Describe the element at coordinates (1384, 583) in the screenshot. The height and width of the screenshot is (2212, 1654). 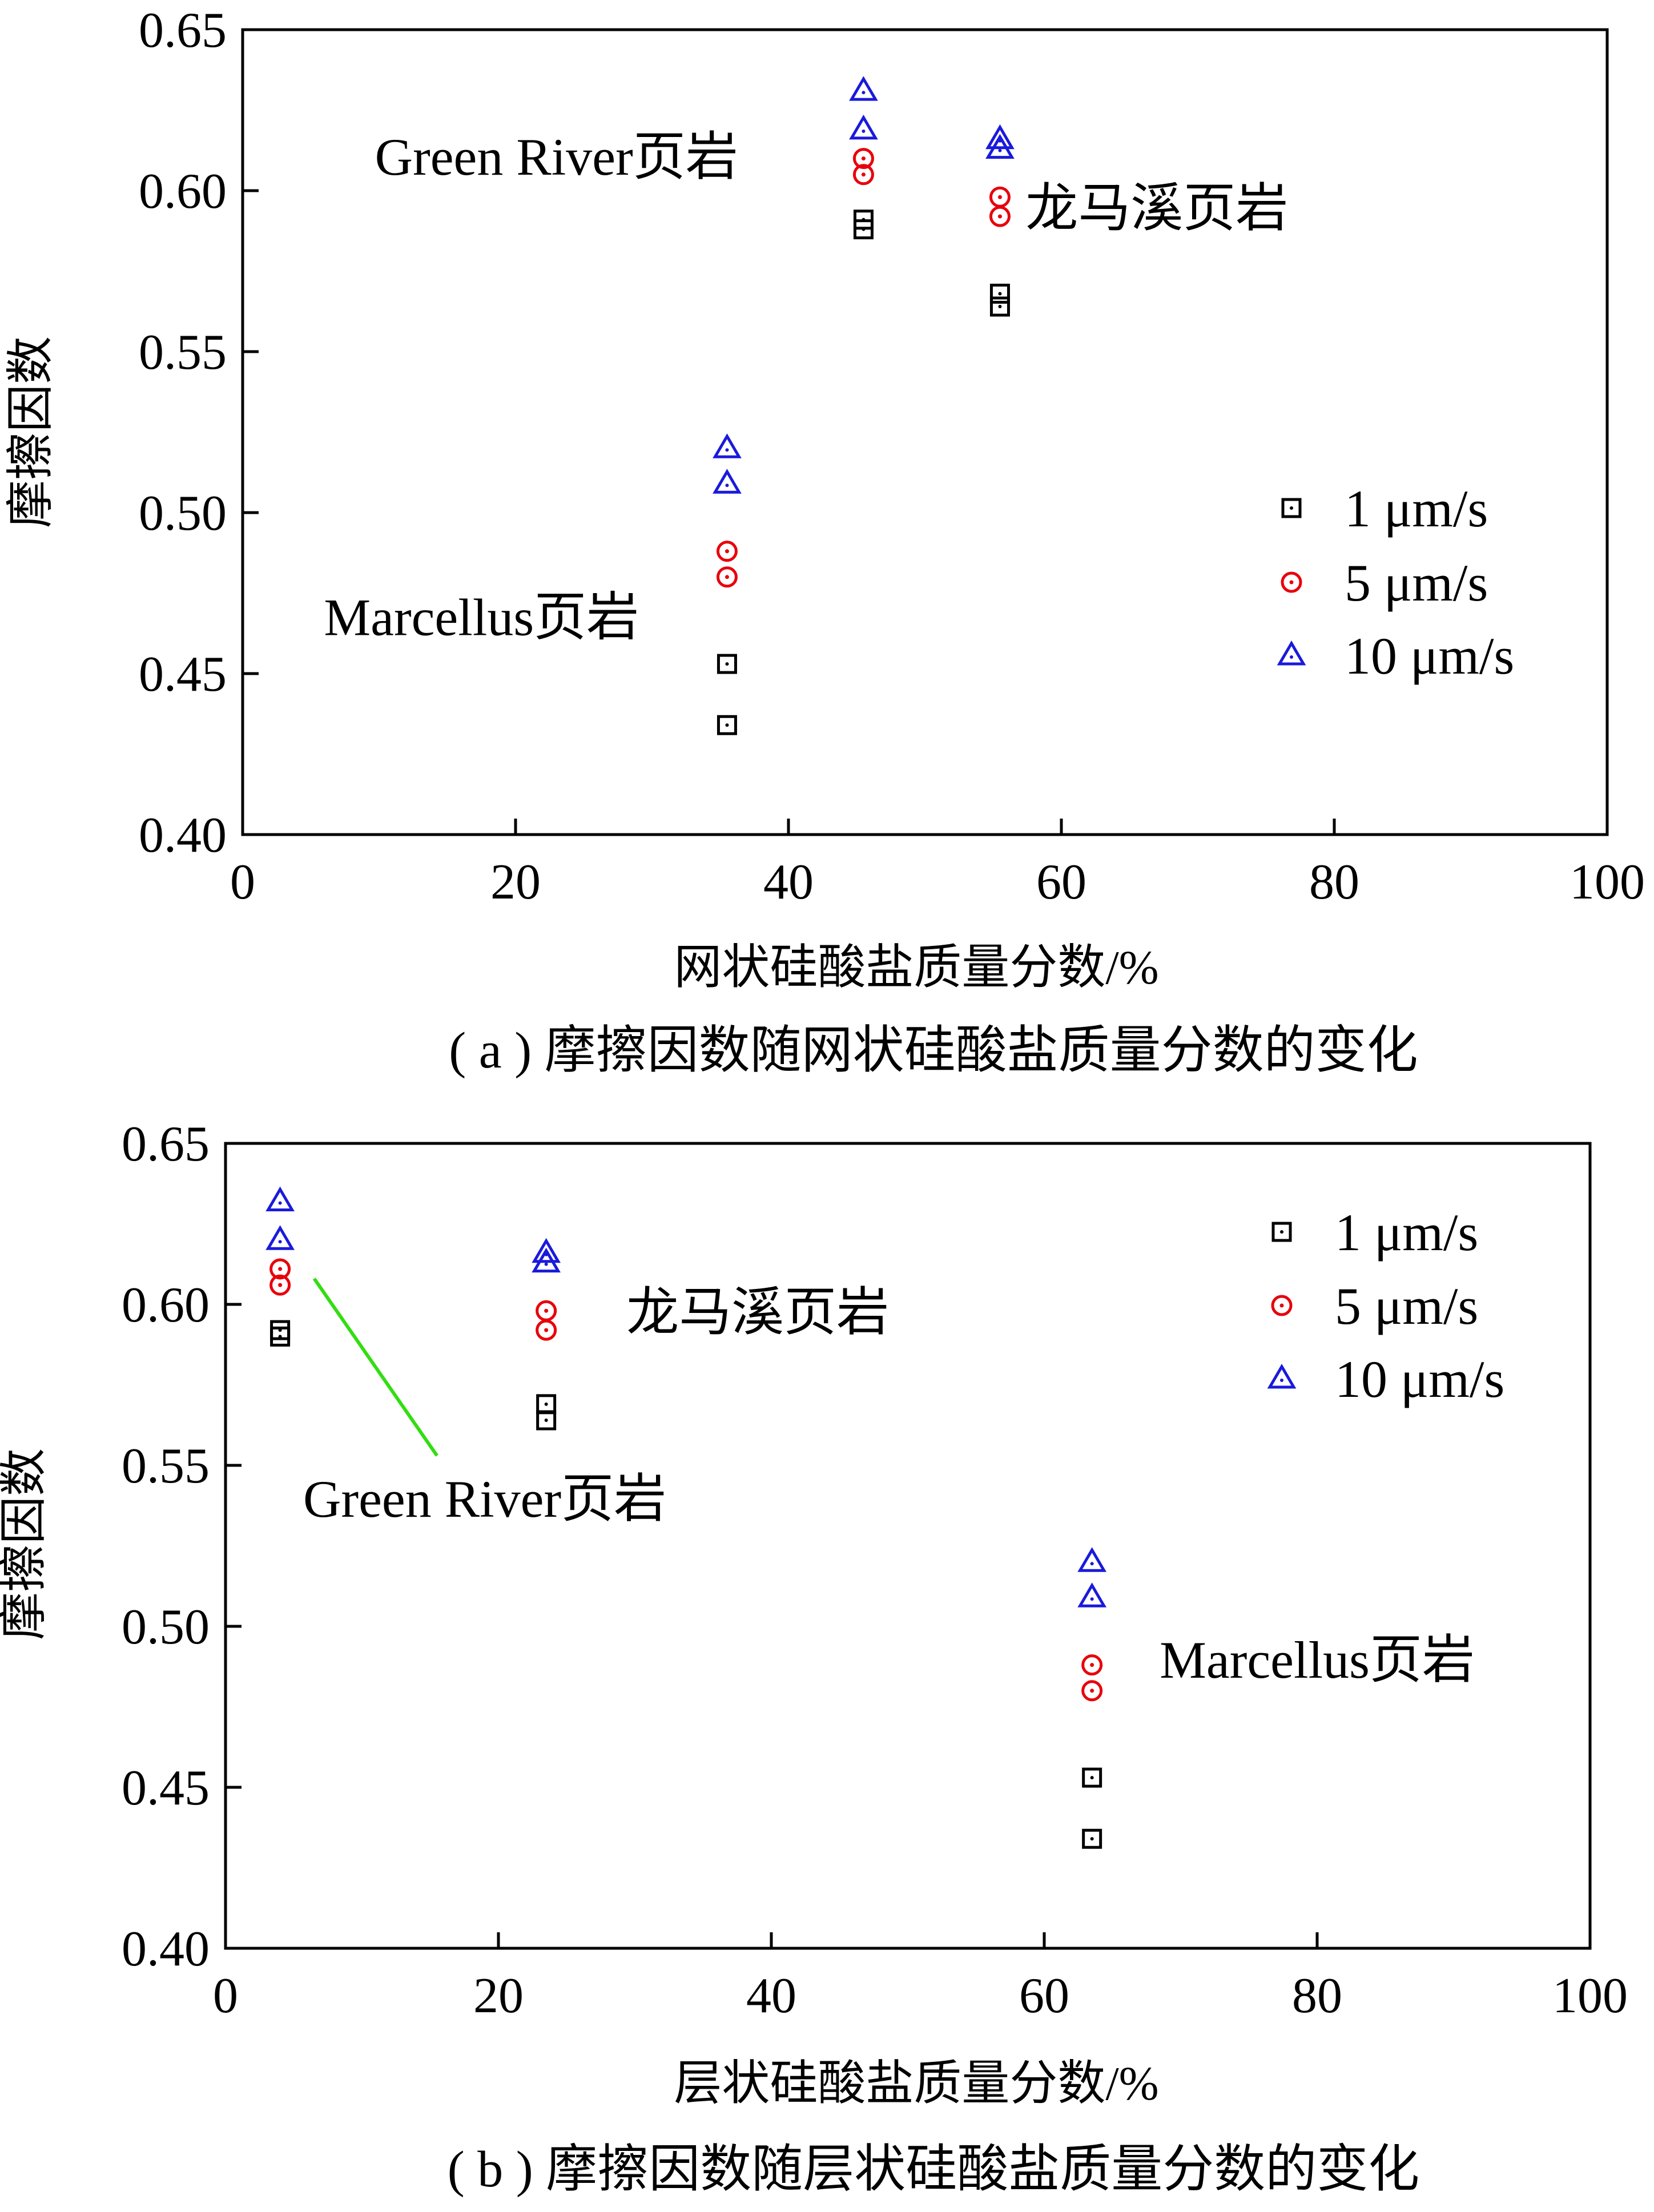
I see `legend-item: 5 μm/s` at that location.